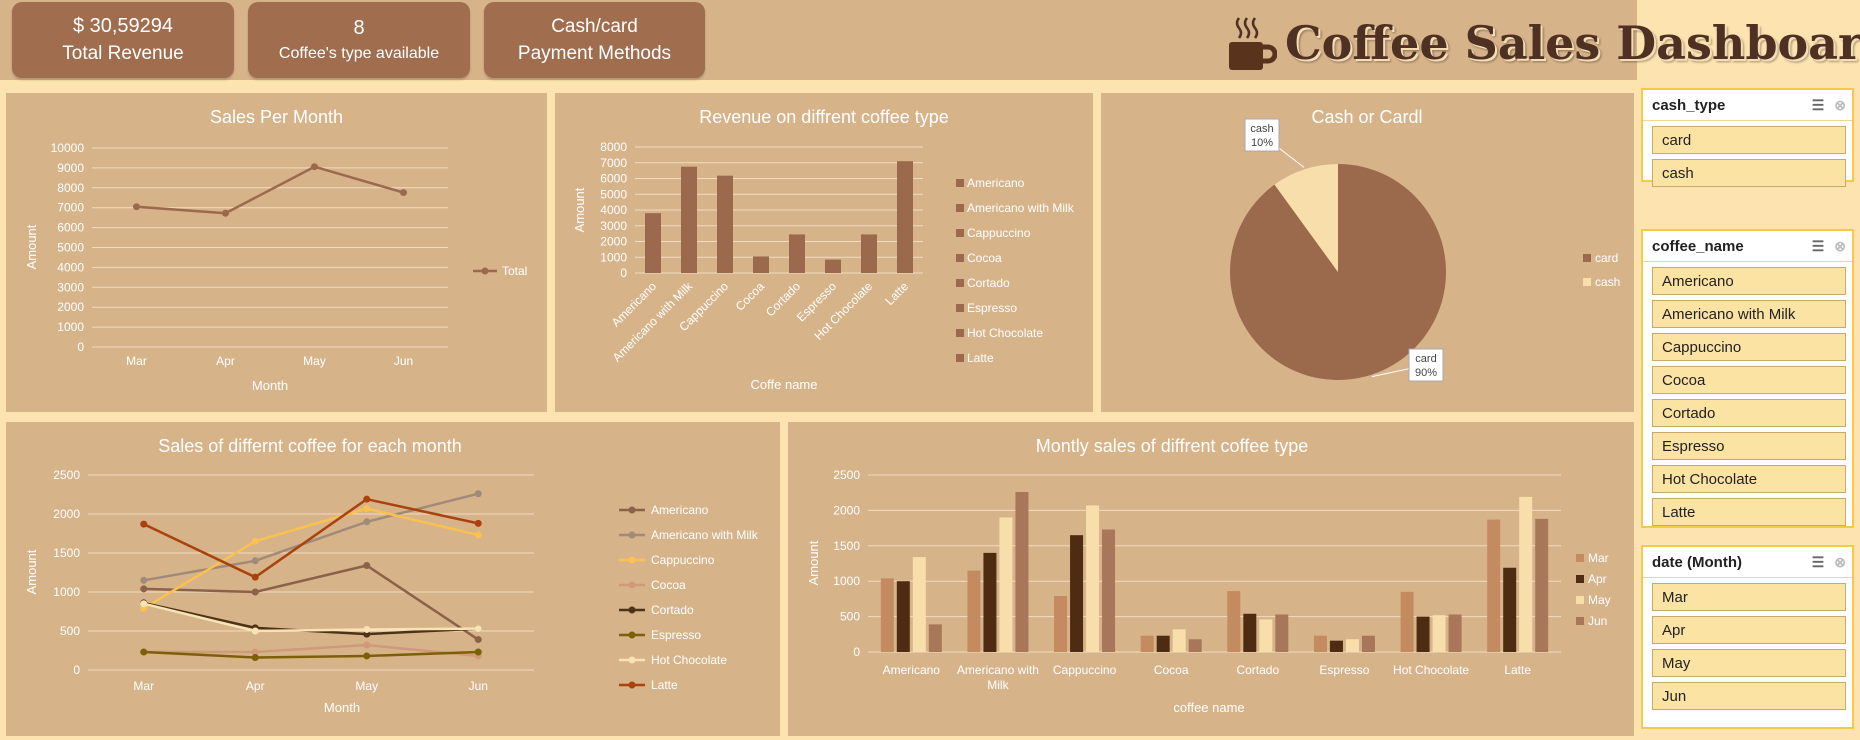  I want to click on legend-label: Mar, so click(1598, 558).